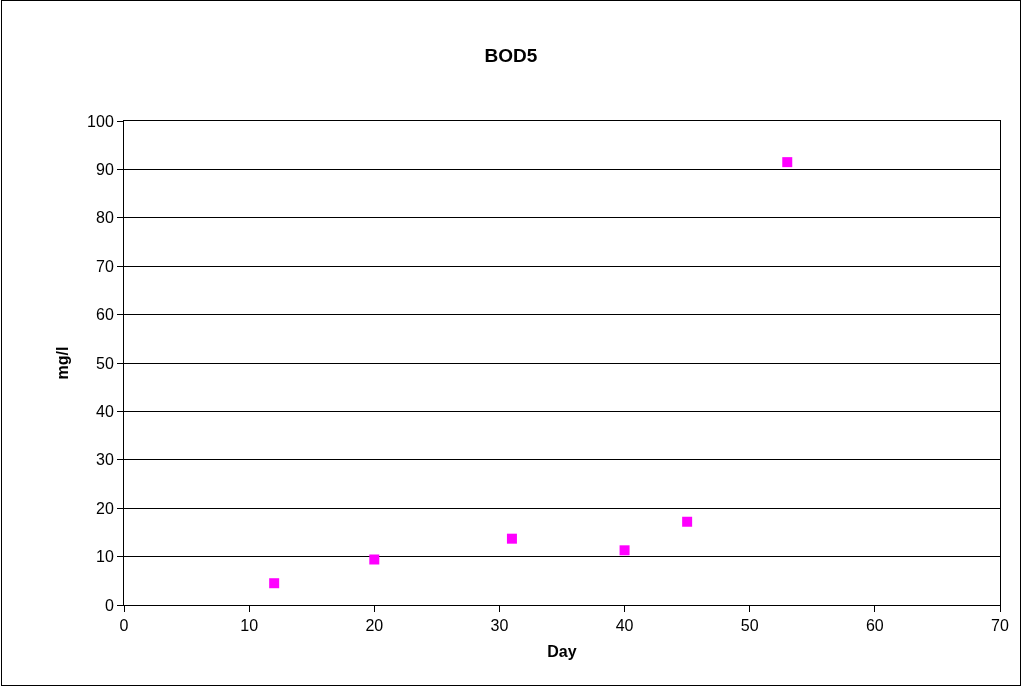 The height and width of the screenshot is (686, 1029). I want to click on y-tick-label: 20, so click(105, 508).